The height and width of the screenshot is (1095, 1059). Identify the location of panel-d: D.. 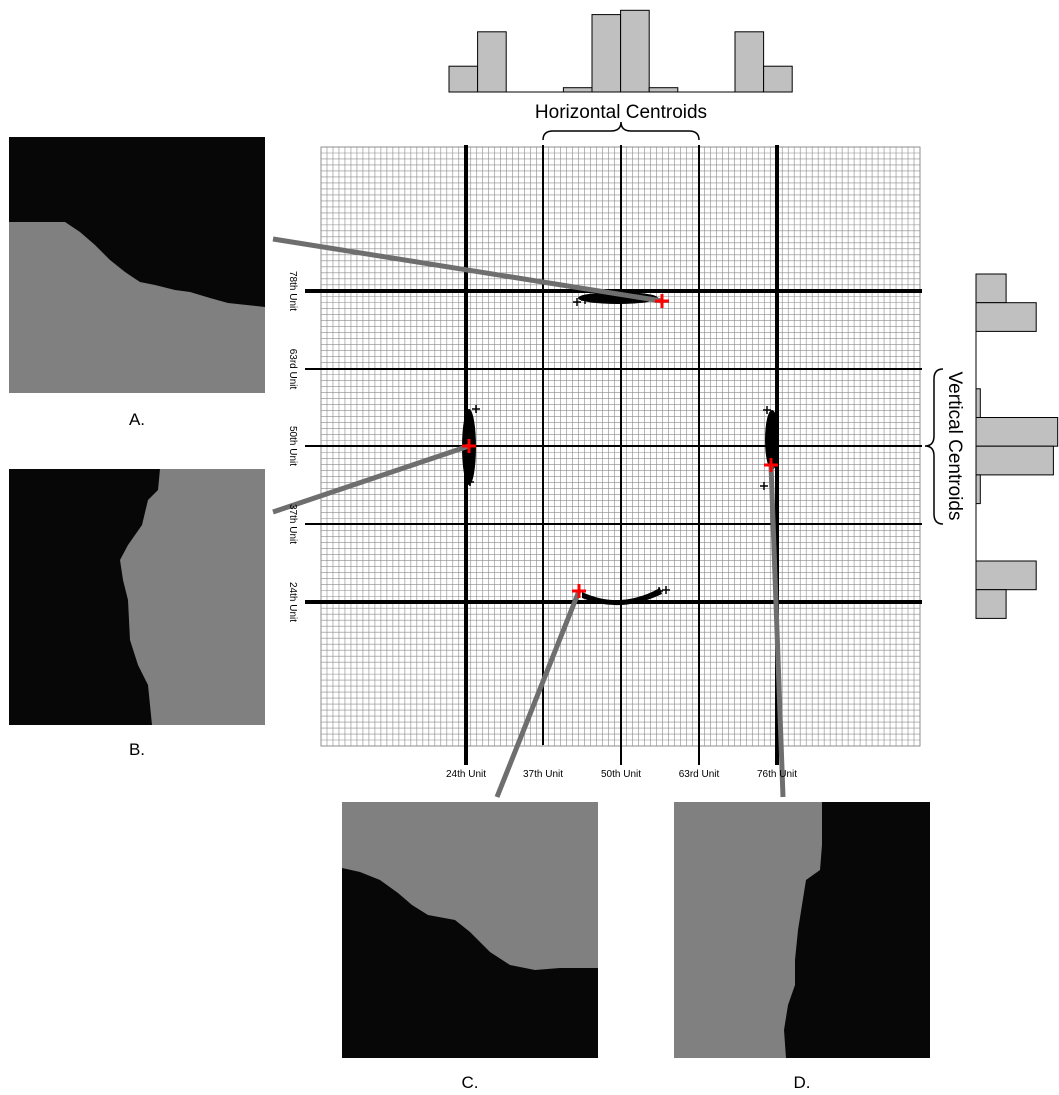
(802, 947).